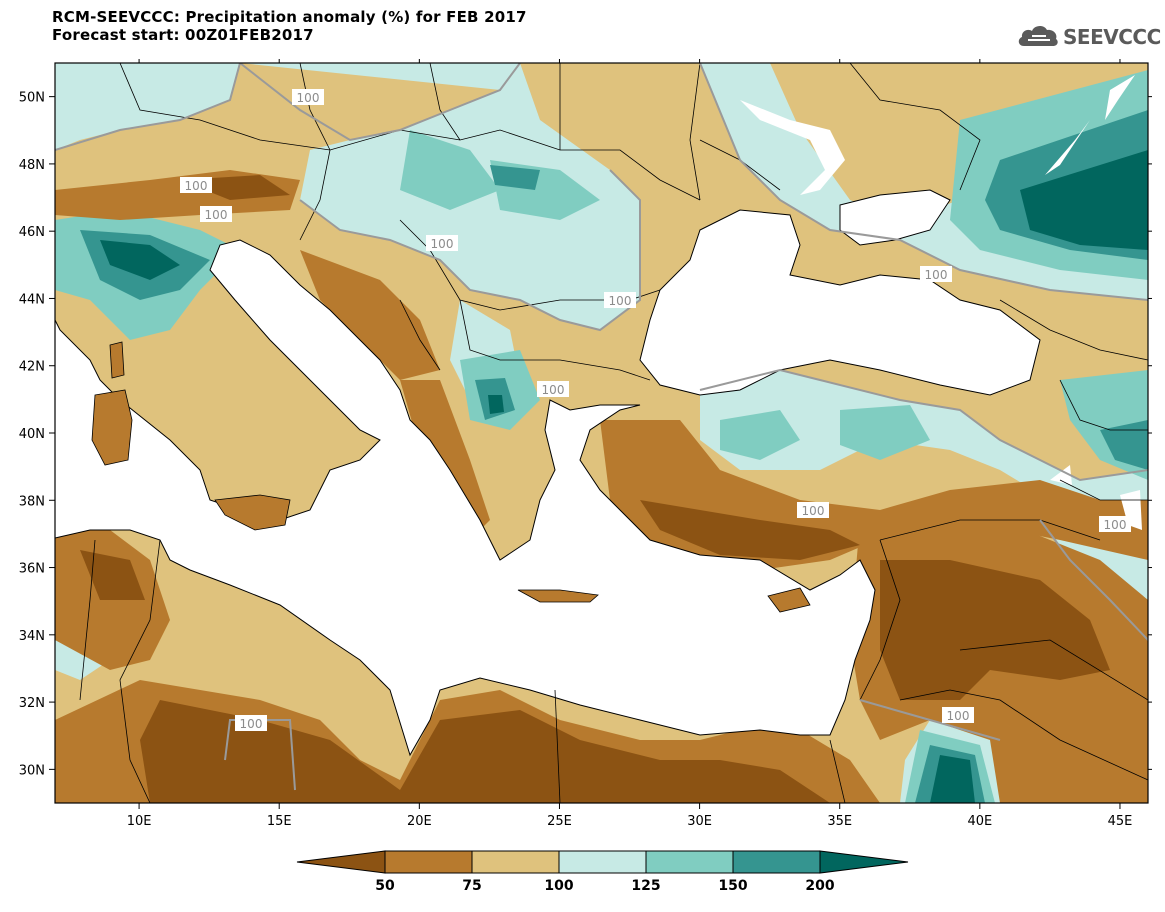  What do you see at coordinates (279, 821) in the screenshot?
I see `lon-tick-label: 15E` at bounding box center [279, 821].